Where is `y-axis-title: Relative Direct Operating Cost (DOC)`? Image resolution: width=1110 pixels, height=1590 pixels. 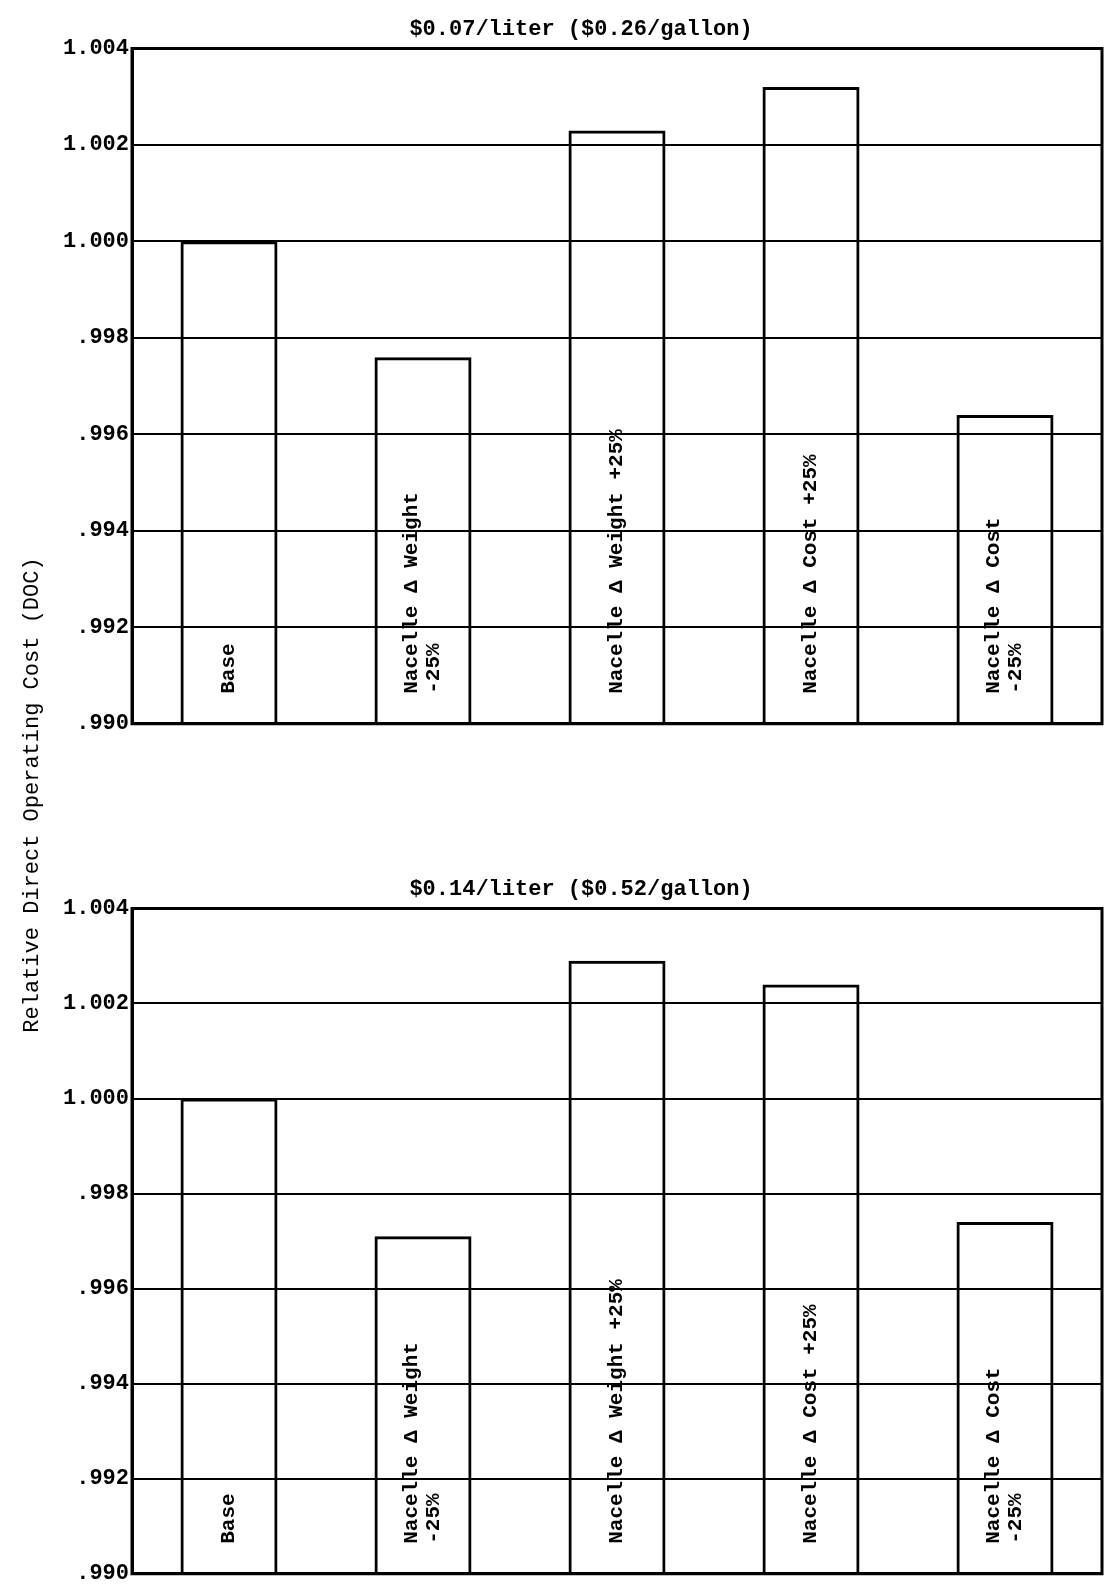
y-axis-title: Relative Direct Operating Cost (DOC) is located at coordinates (32, 795).